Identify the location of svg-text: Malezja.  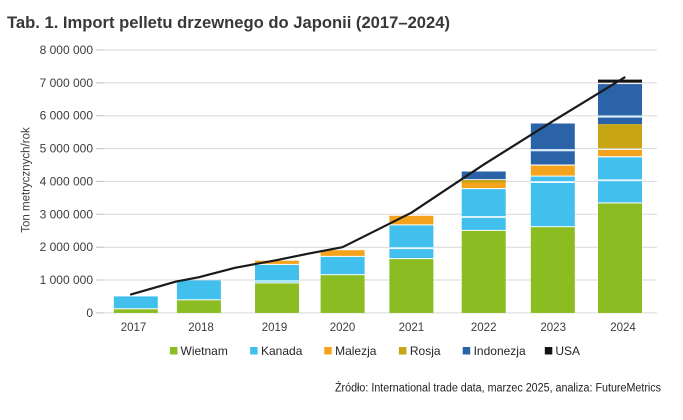
(356, 351).